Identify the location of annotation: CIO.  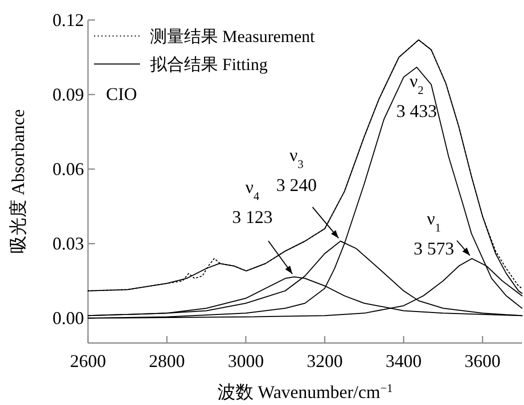
(121, 94).